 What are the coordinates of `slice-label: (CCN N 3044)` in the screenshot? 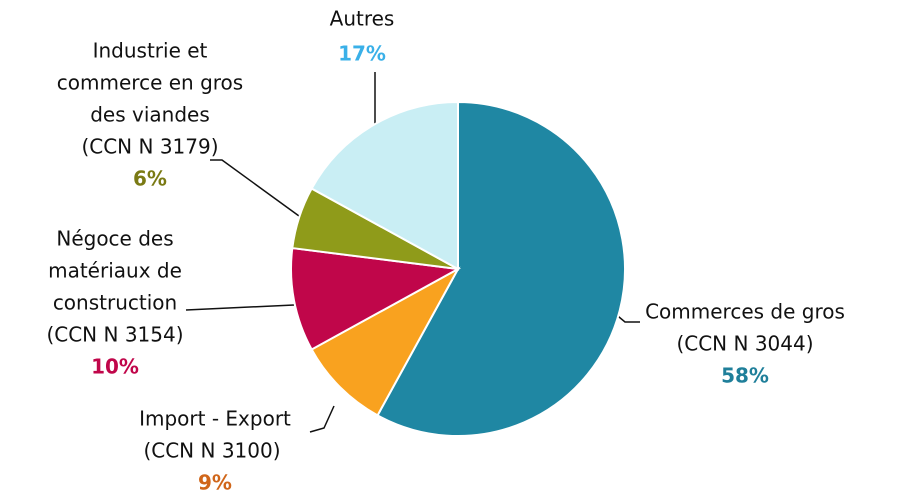 It's located at (744, 344).